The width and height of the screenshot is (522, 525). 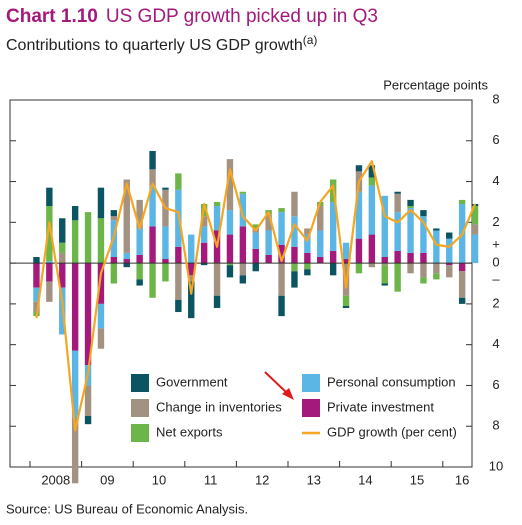 What do you see at coordinates (417, 479) in the screenshot?
I see `x-tick-label: 15` at bounding box center [417, 479].